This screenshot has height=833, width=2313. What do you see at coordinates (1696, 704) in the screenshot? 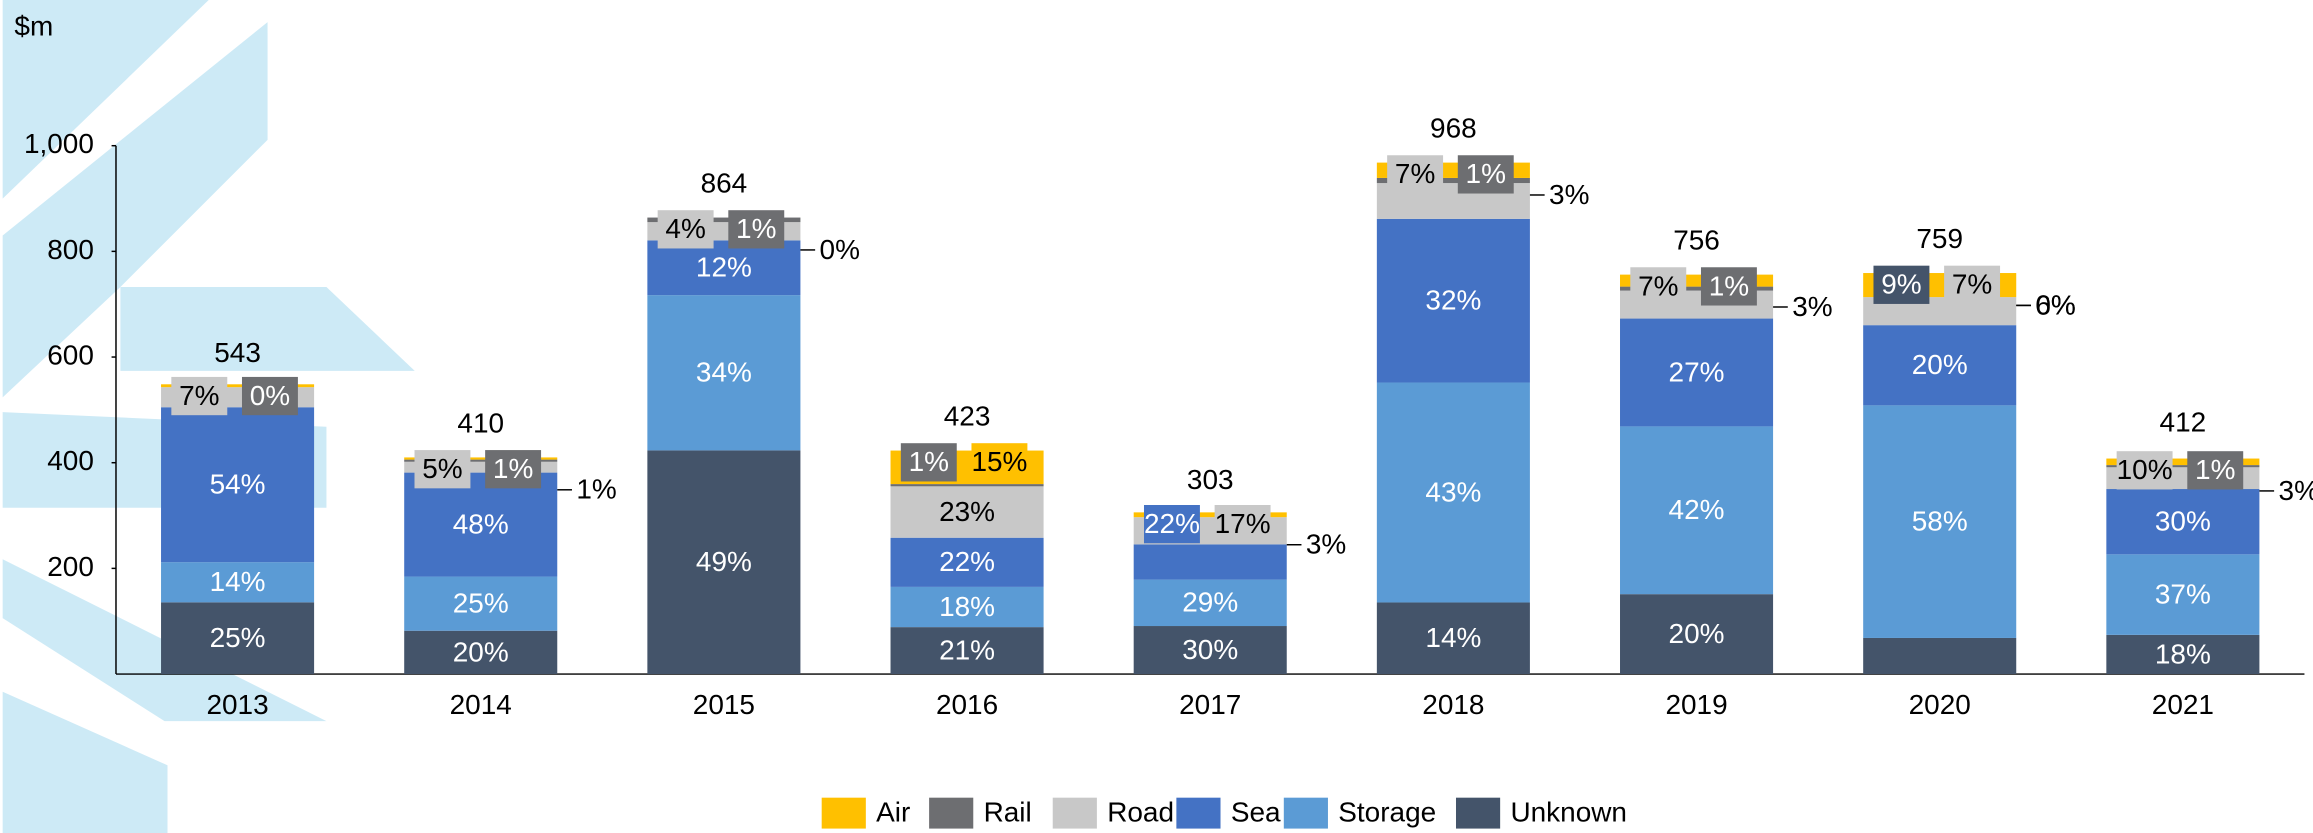
I see `x-tick-label: 2019` at bounding box center [1696, 704].